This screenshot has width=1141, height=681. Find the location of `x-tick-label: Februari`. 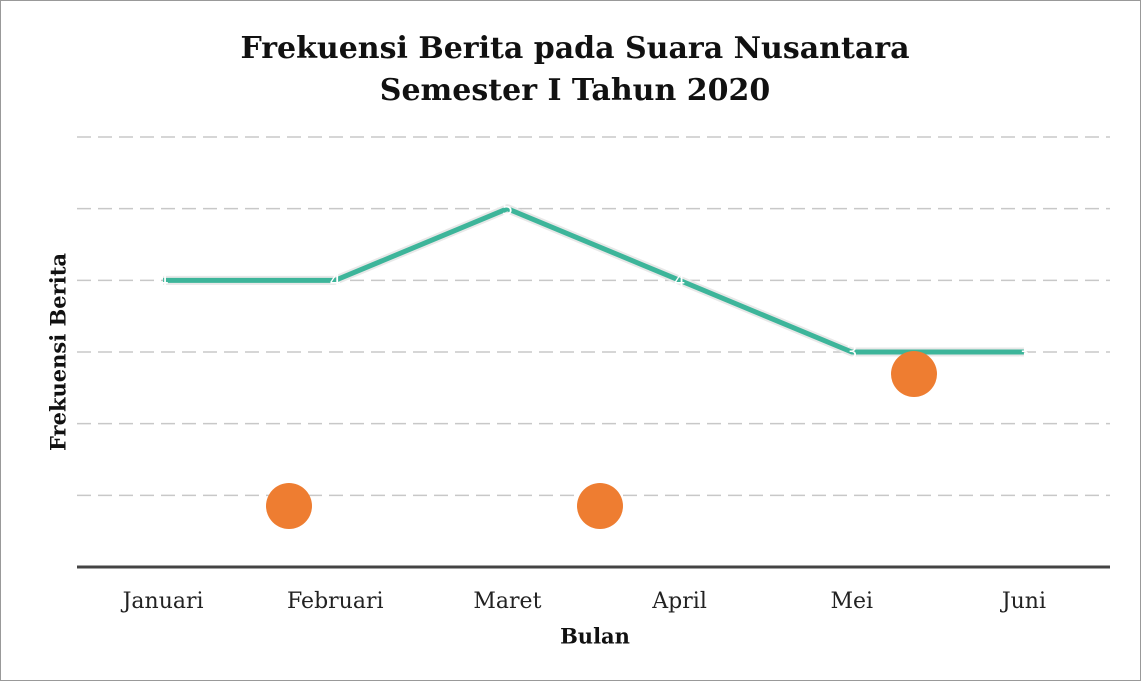

x-tick-label: Februari is located at coordinates (335, 601).